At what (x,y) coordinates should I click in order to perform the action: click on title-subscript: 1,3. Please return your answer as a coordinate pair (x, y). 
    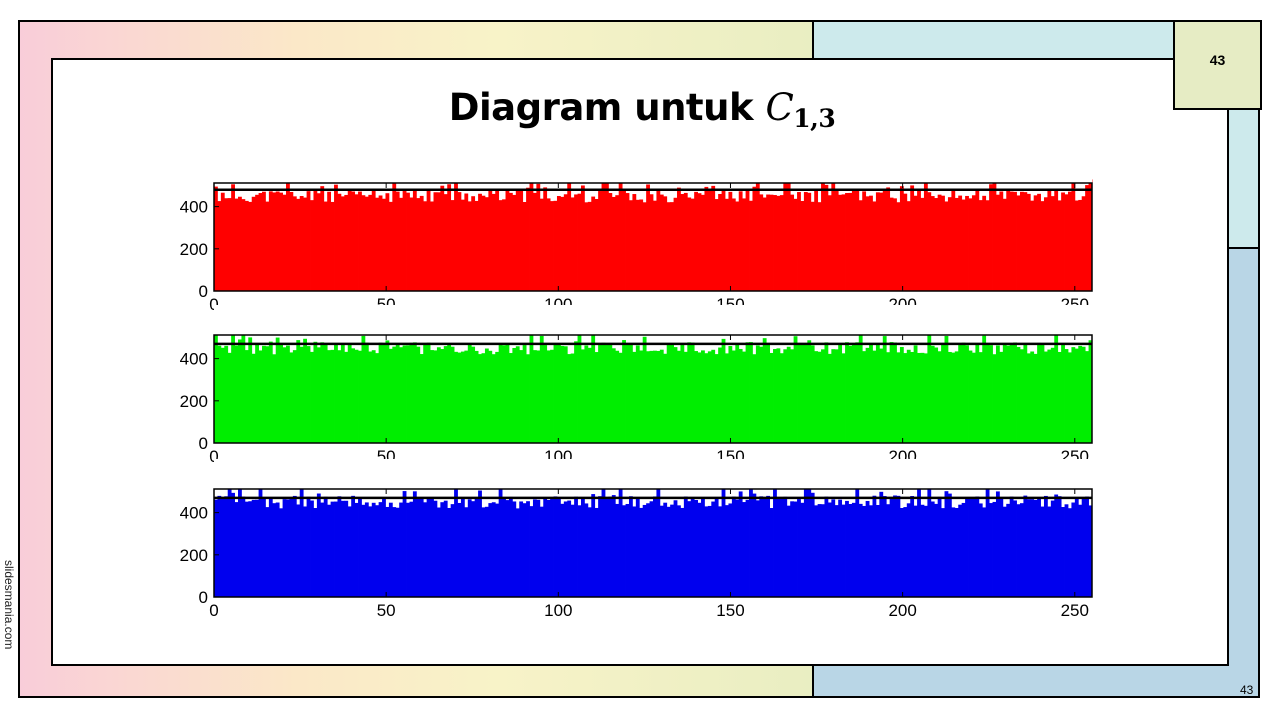
    Looking at the image, I should click on (814, 118).